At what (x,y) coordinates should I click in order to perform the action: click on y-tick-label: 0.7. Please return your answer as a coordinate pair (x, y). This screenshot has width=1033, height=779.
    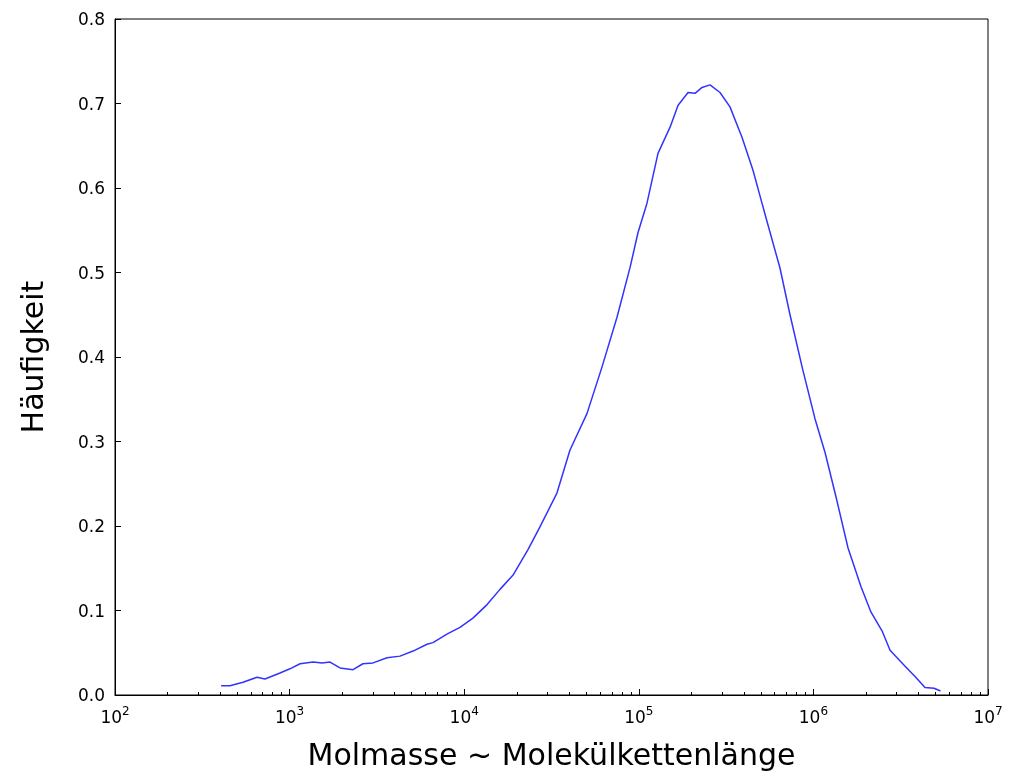
    Looking at the image, I should click on (91, 103).